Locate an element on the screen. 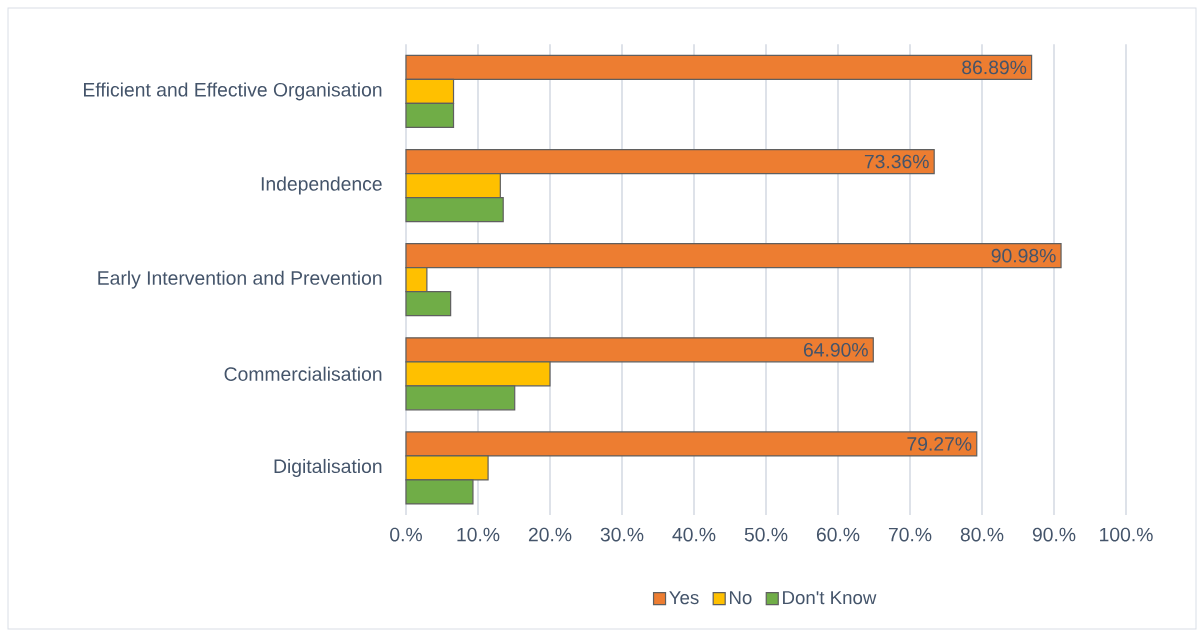 The height and width of the screenshot is (630, 1197). data-label: 90.98% is located at coordinates (1023, 255).